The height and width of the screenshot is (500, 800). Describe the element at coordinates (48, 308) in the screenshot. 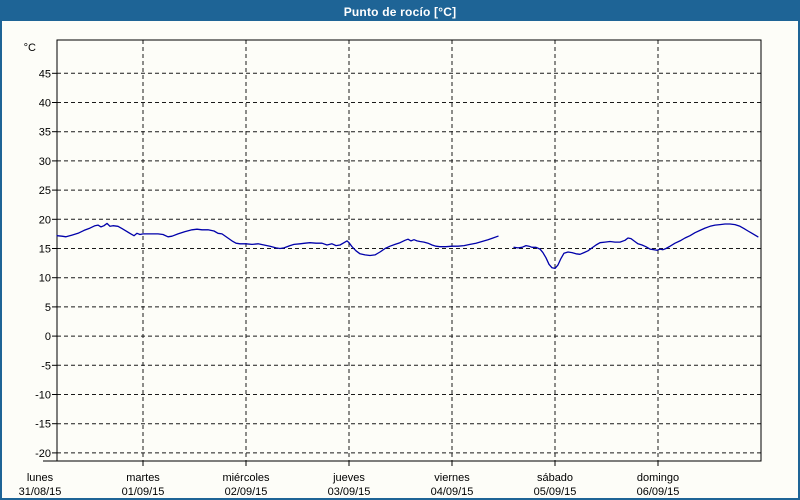

I see `y-axis-tick-label: 5` at that location.